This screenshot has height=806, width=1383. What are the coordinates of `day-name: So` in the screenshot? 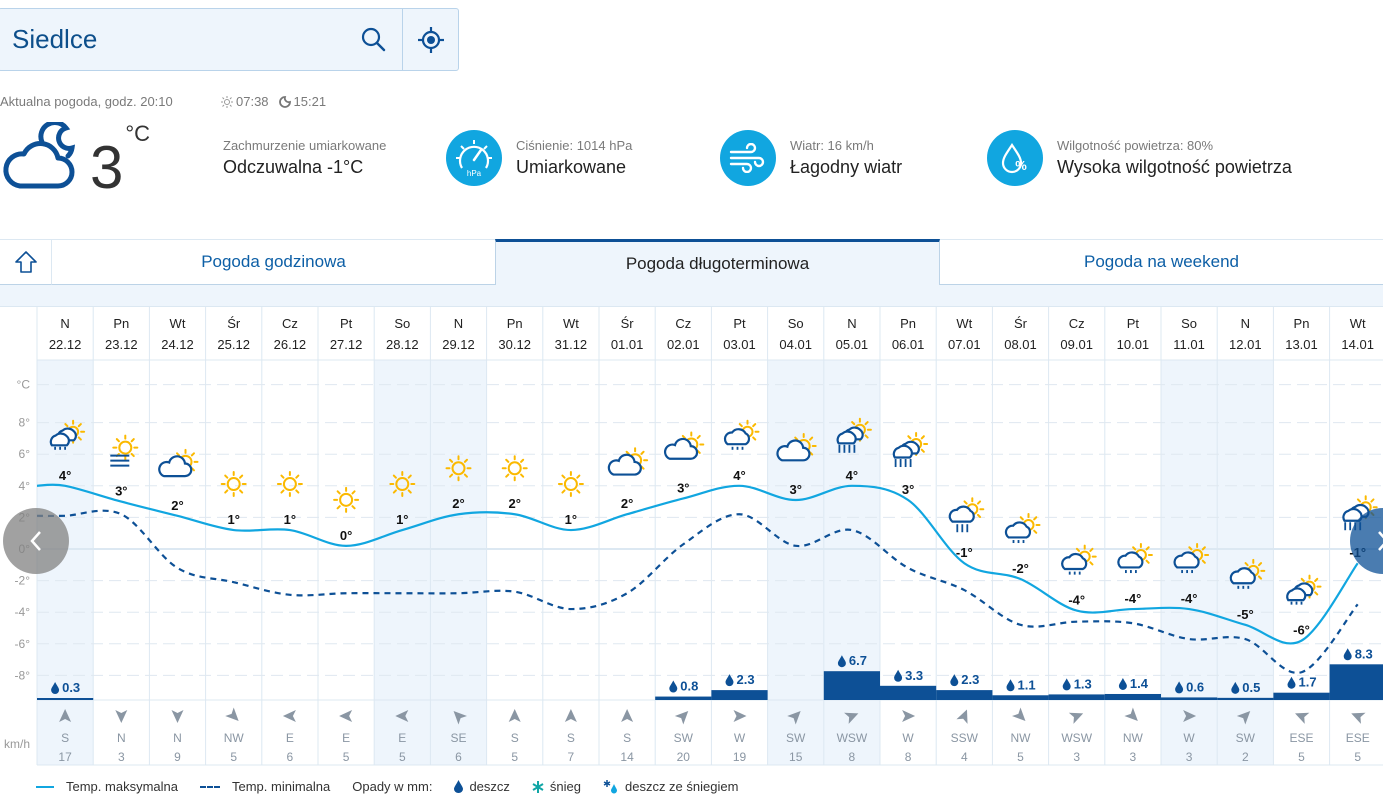 It's located at (1189, 323).